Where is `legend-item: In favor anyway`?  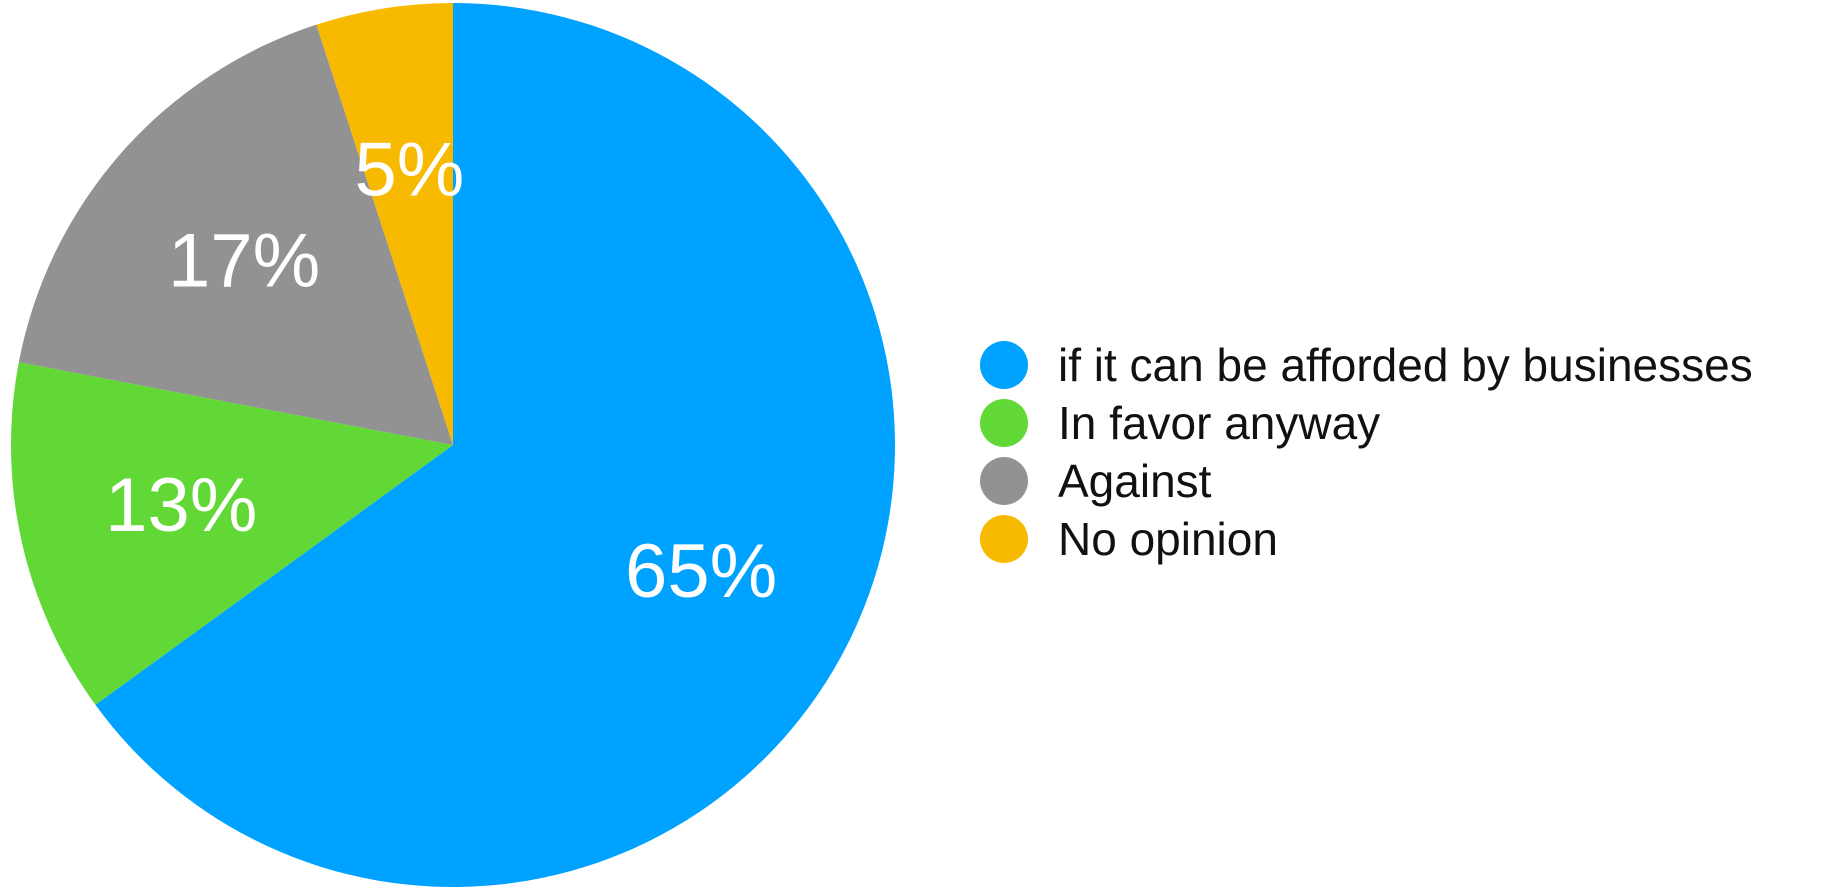
legend-item: In favor anyway is located at coordinates (1366, 423).